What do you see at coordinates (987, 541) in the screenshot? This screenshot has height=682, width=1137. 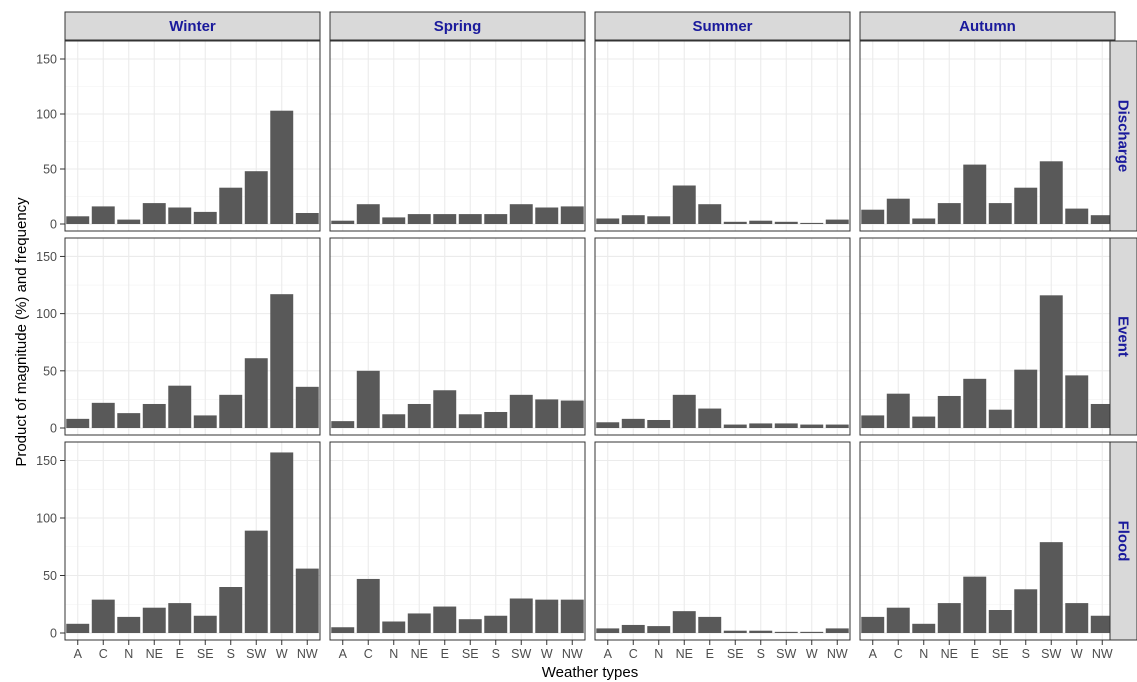 I see `panel-flood-autumn` at bounding box center [987, 541].